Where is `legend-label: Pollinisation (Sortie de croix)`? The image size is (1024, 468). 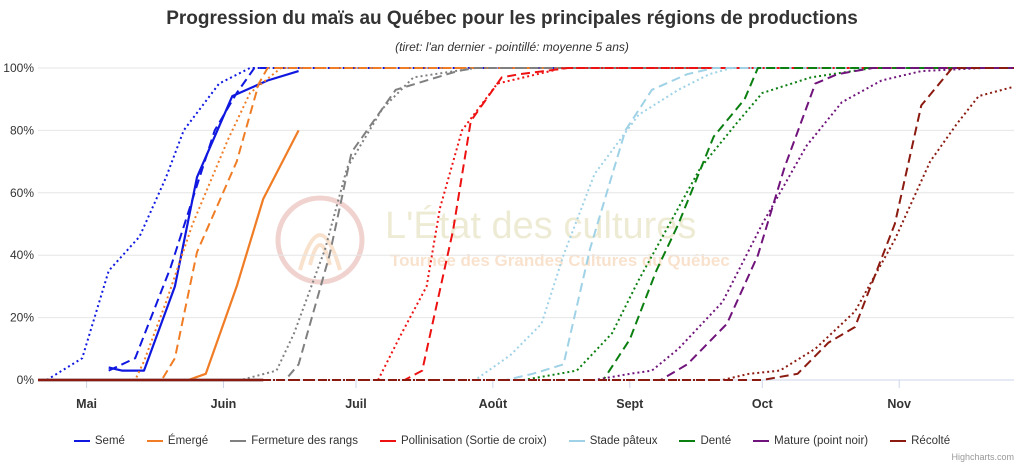 legend-label: Pollinisation (Sortie de croix) is located at coordinates (473, 441).